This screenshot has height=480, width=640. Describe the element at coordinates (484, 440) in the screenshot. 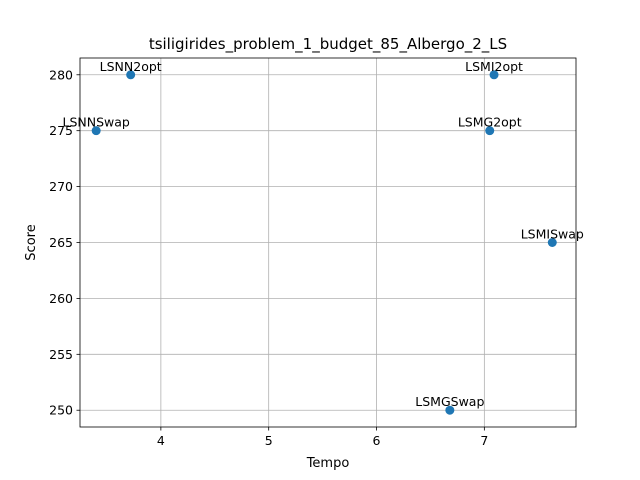

I see `x-tick-label: 7` at that location.